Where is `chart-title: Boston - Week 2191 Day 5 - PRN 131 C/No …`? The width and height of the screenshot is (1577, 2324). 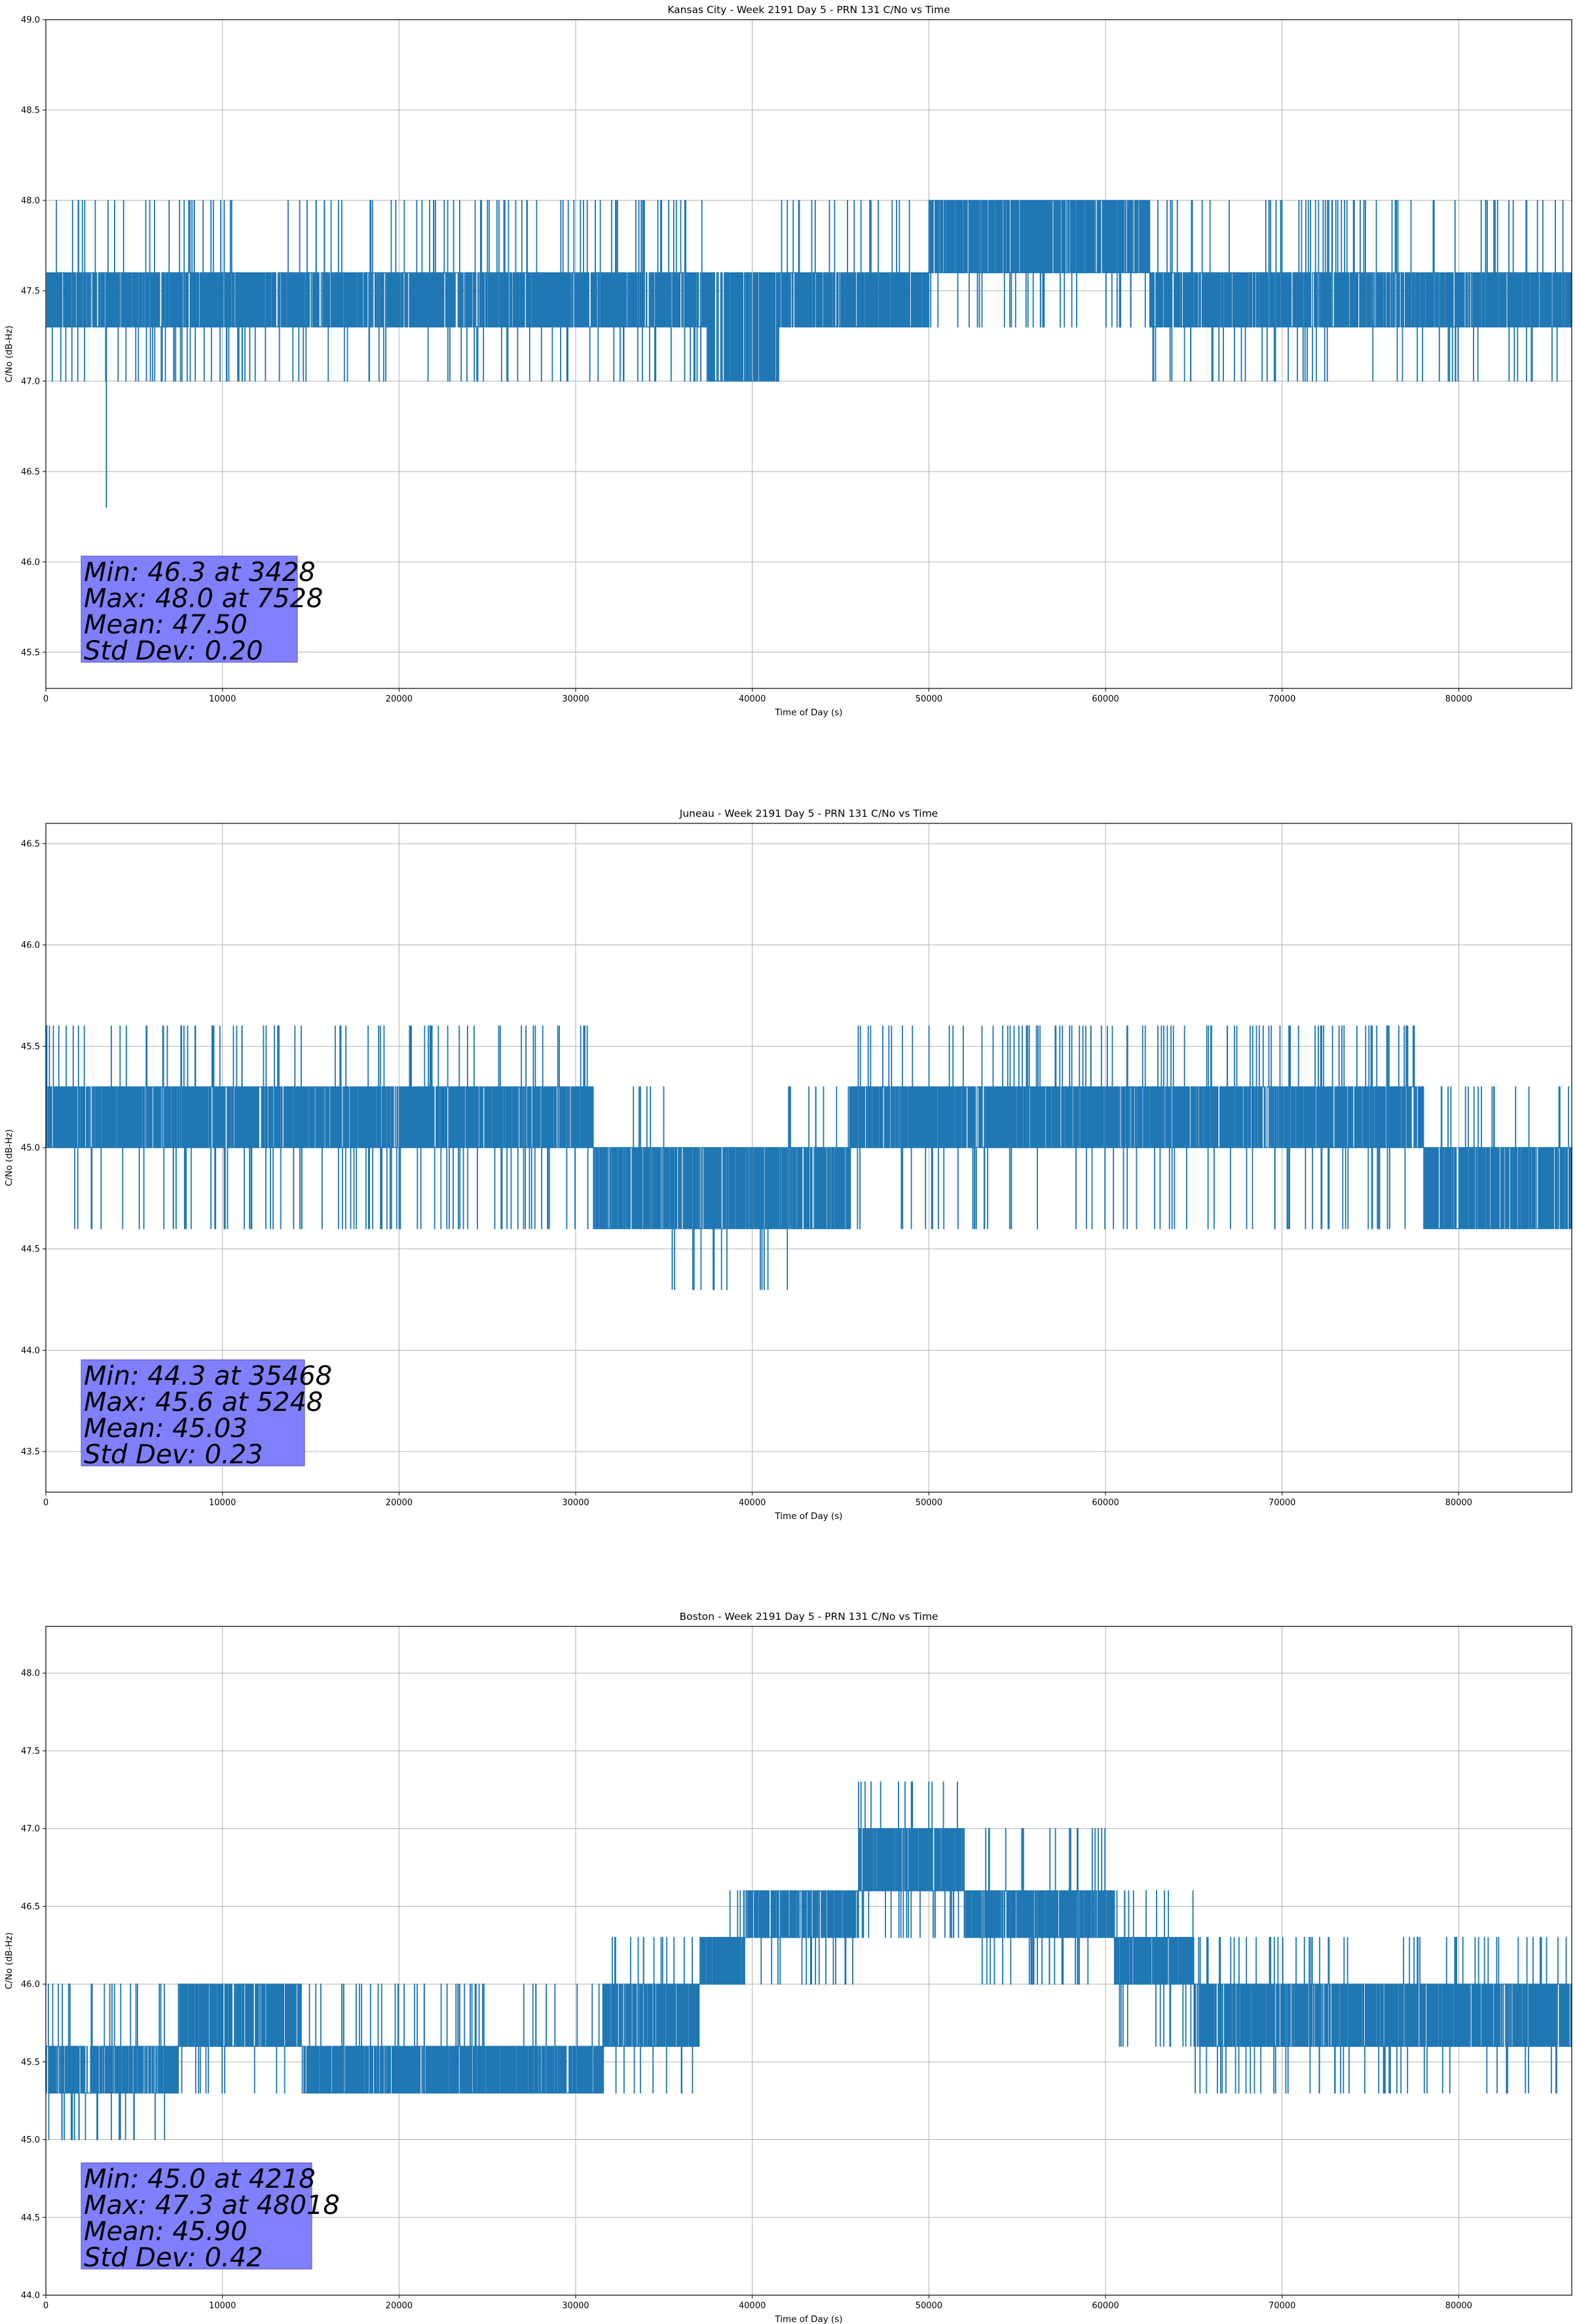
chart-title: Boston - Week 2191 Day 5 - PRN 131 C/No … is located at coordinates (809, 1616).